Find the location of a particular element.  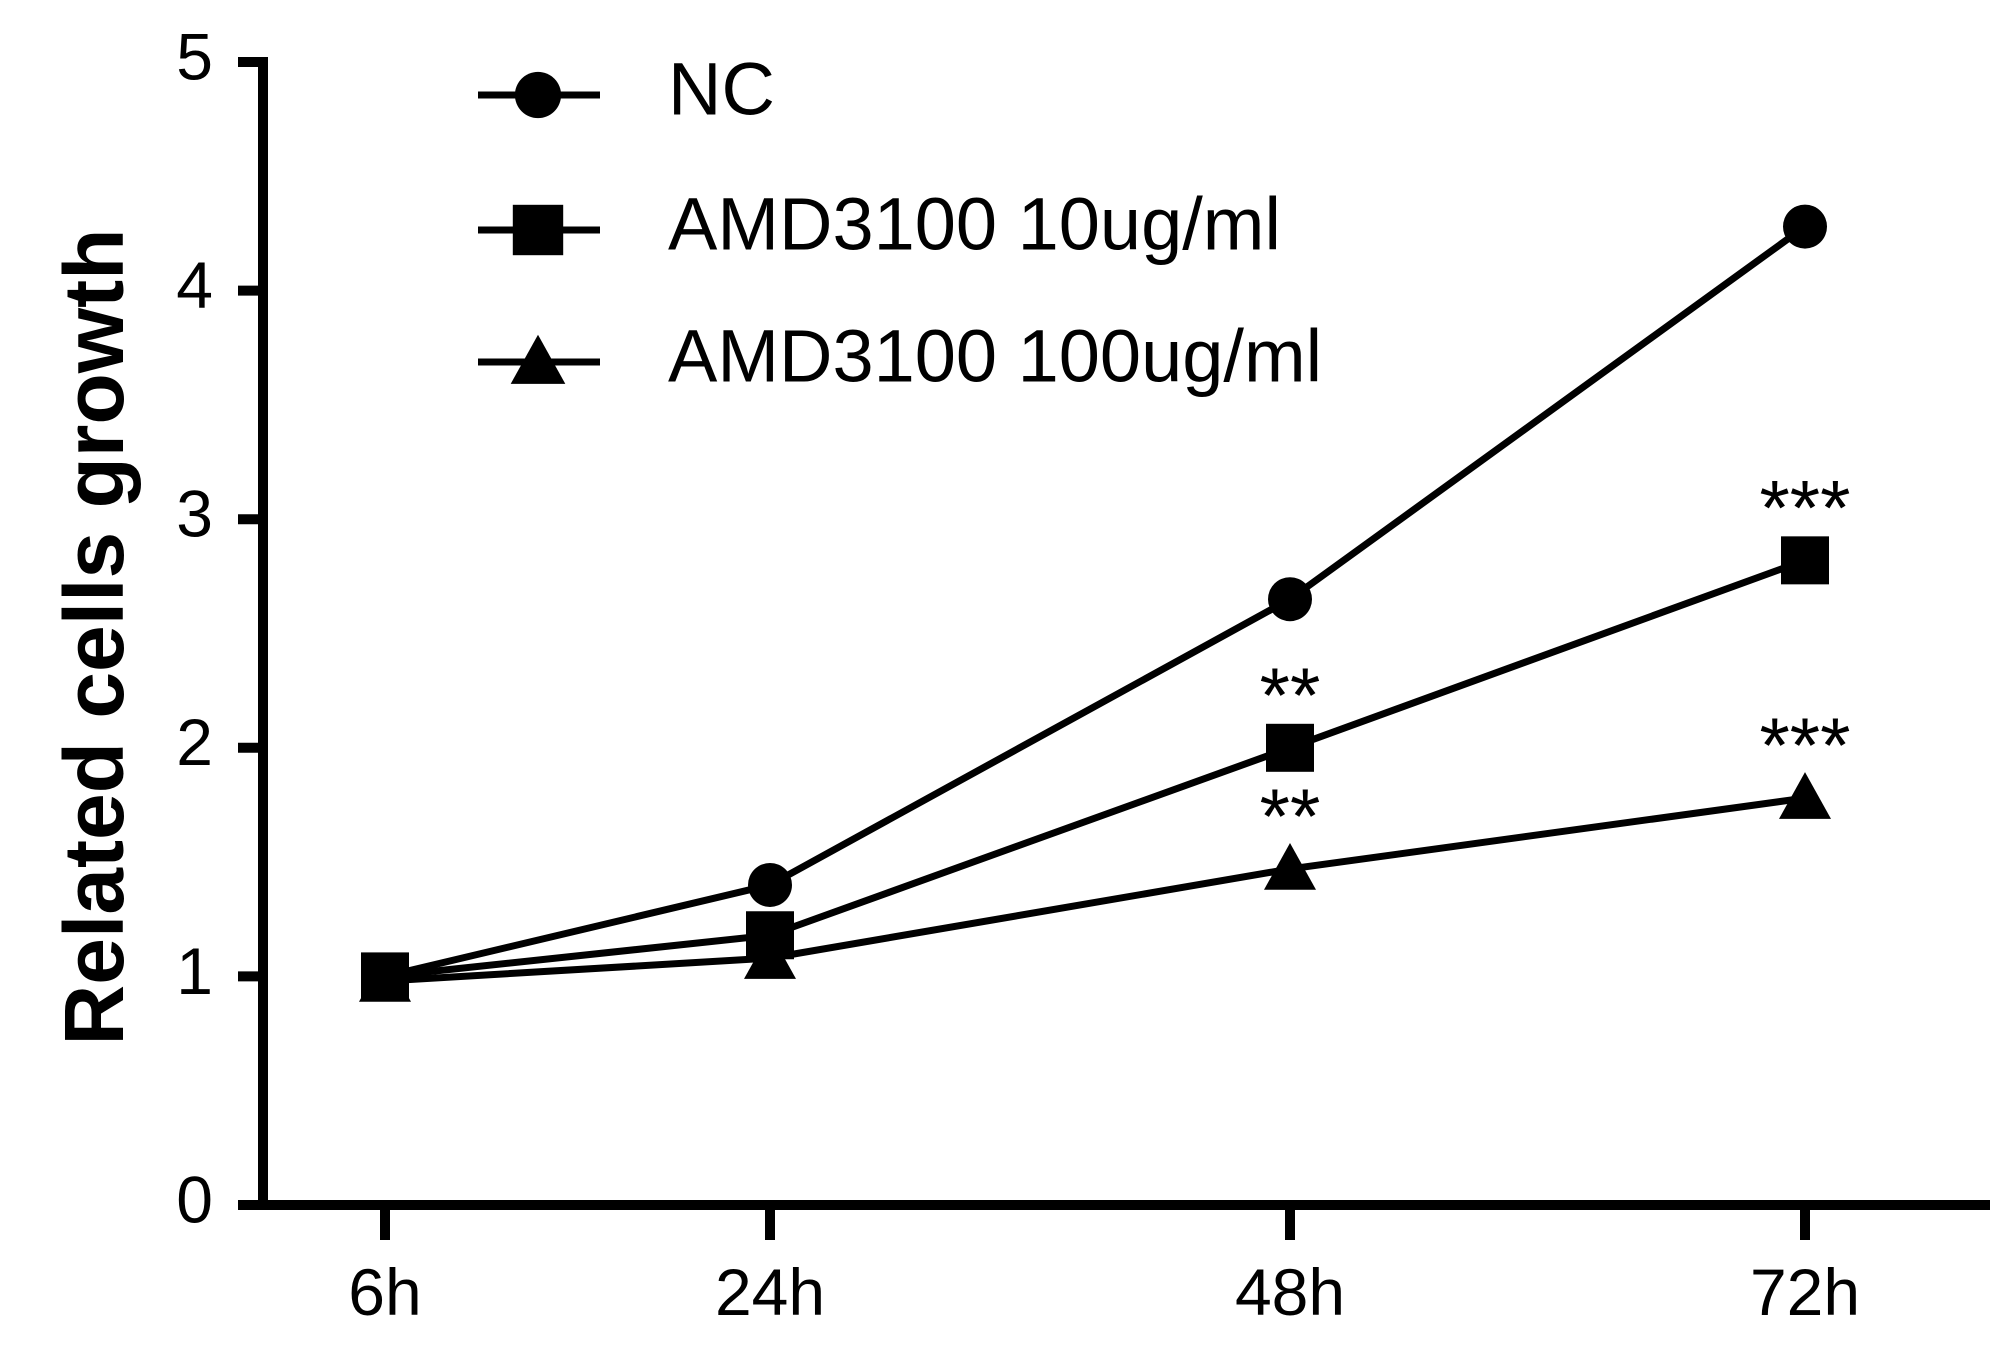

y-axis-label: Related cells growth is located at coordinates (94, 637).